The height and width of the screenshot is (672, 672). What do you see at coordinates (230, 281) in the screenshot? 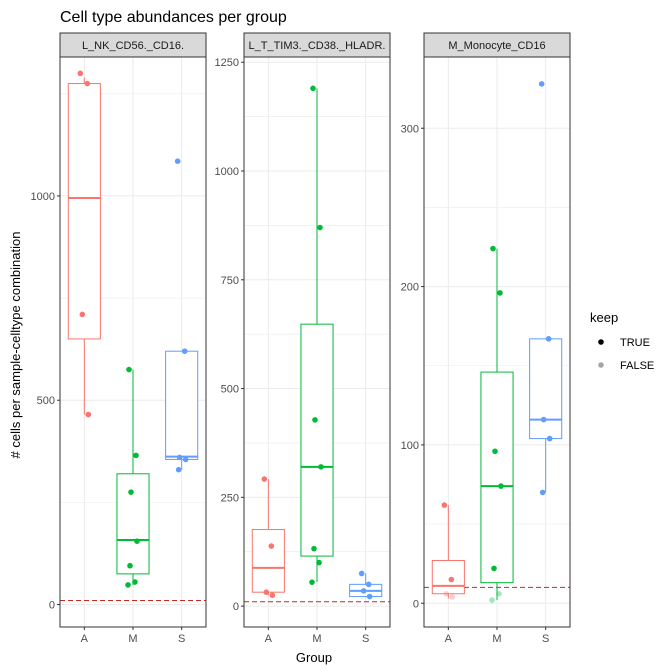
I see `y-tick-label: 750` at bounding box center [230, 281].